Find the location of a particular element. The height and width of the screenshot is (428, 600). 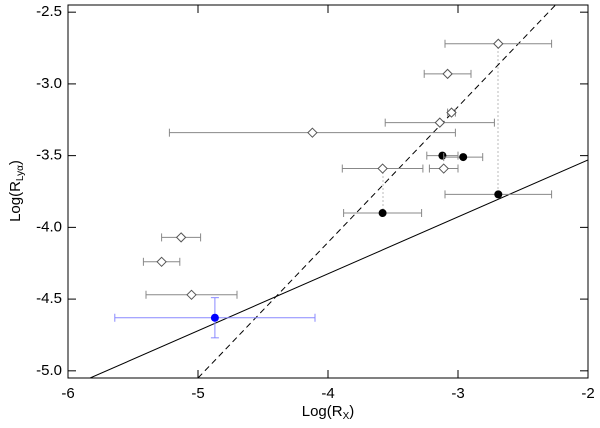

y-tick-label: -4.0 is located at coordinates (49, 226).